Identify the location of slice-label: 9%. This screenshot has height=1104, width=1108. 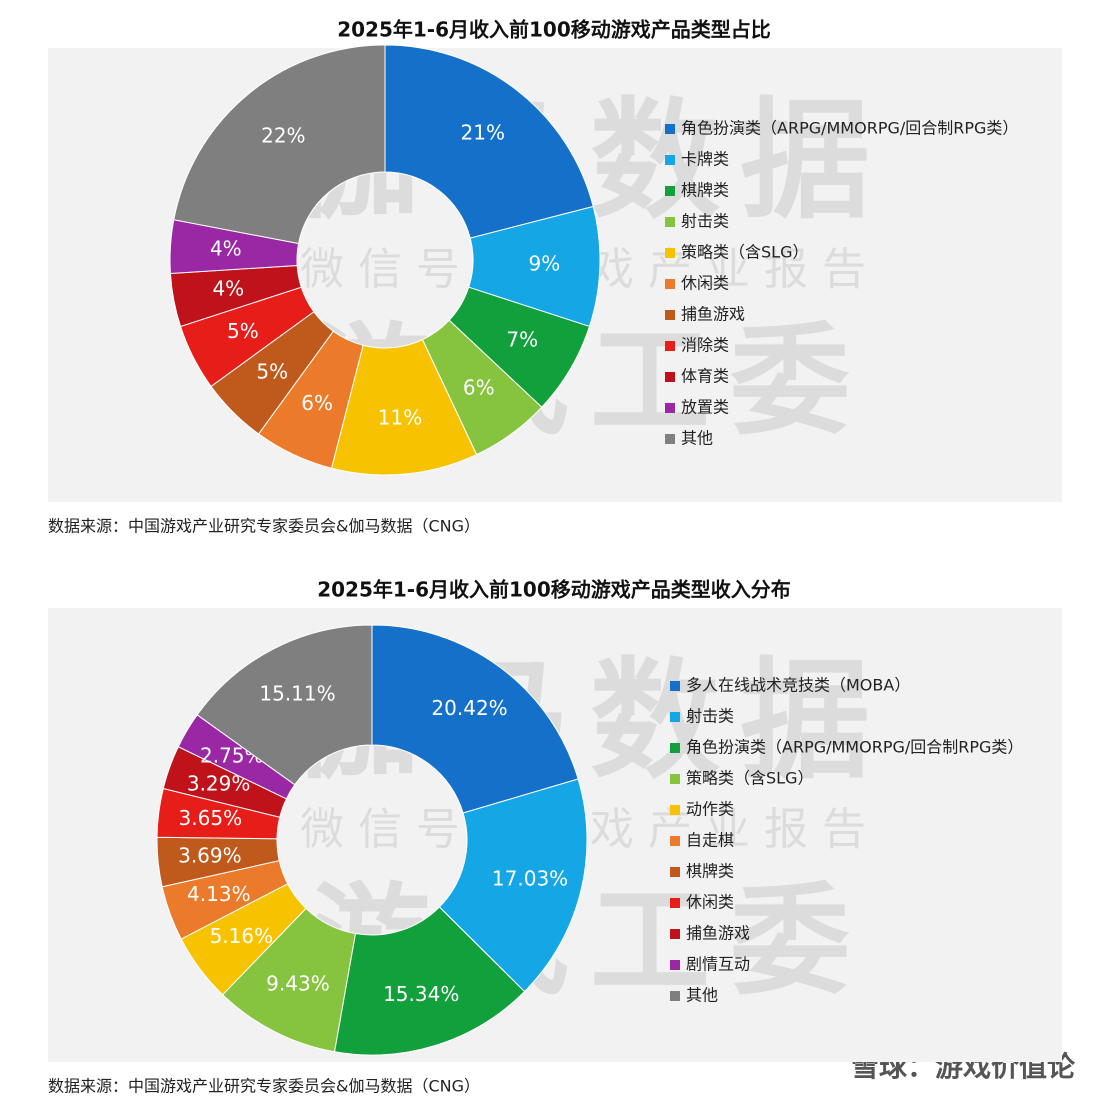
(545, 264).